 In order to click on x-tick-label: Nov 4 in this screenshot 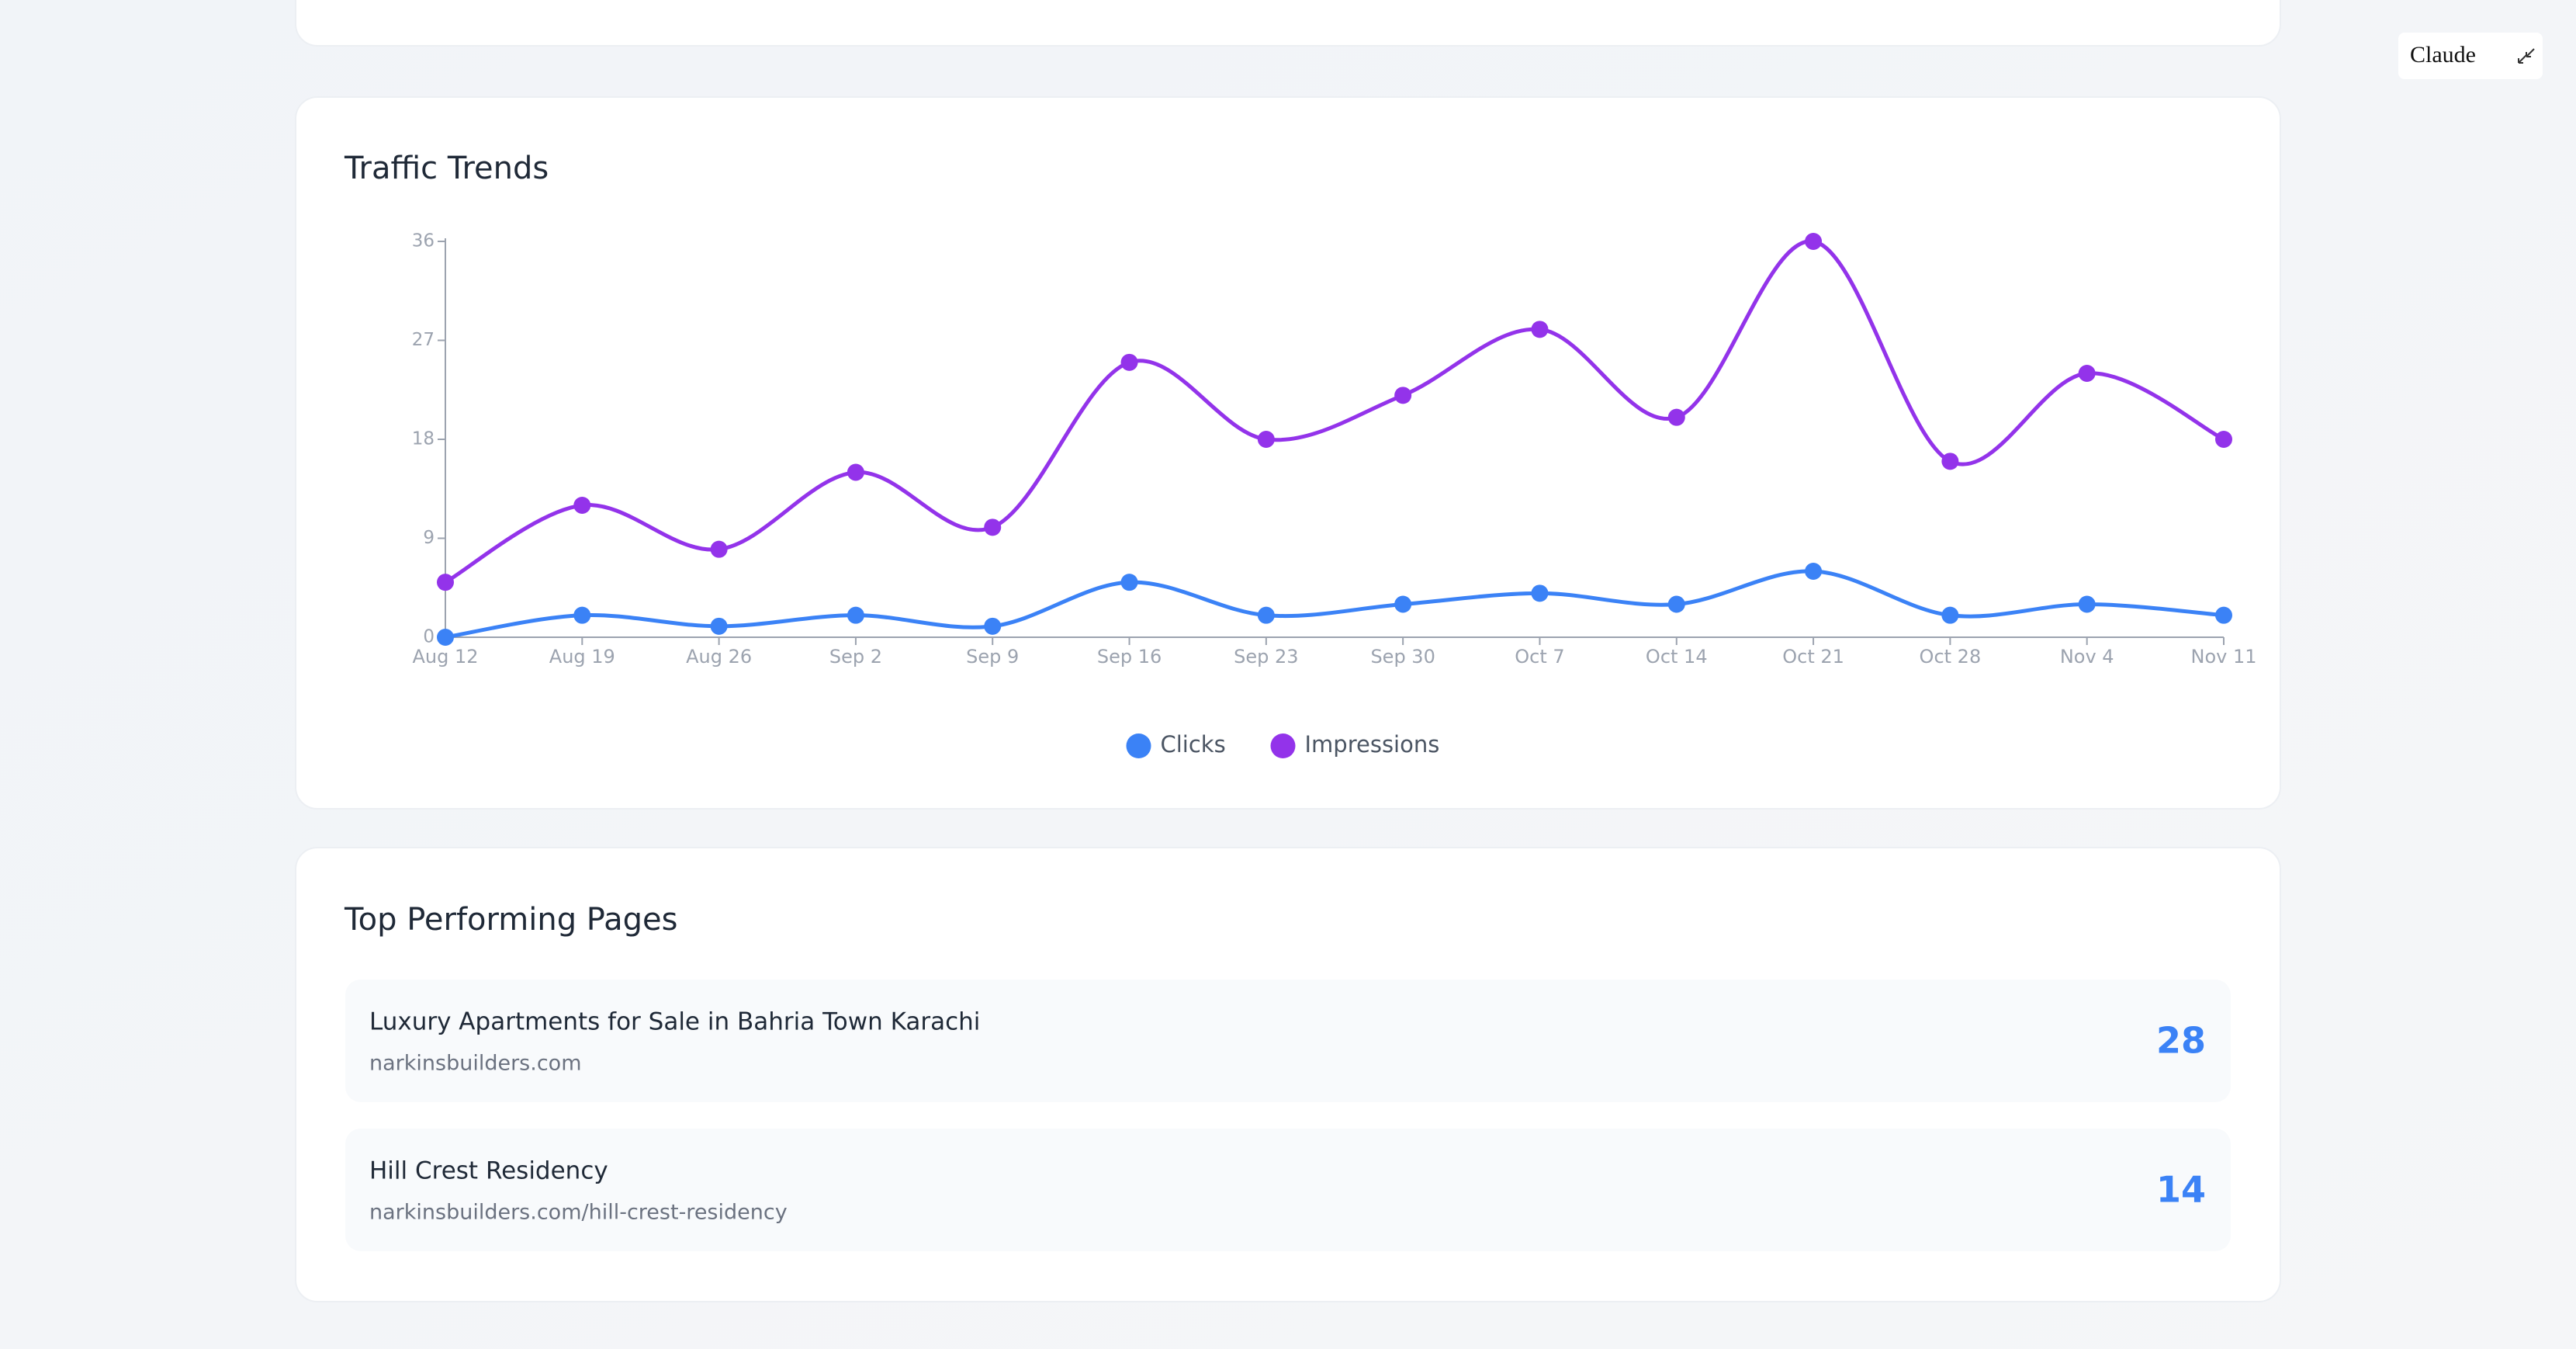, I will do `click(2087, 657)`.